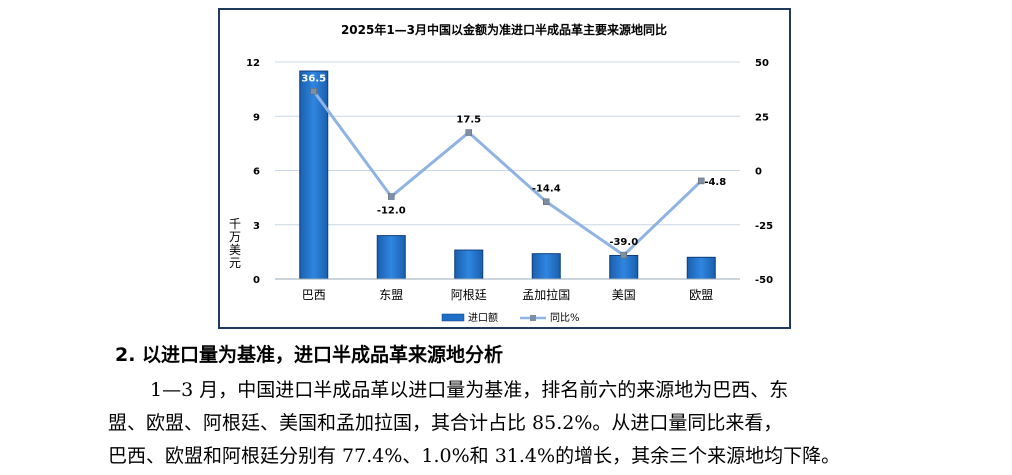  Describe the element at coordinates (391, 211) in the screenshot. I see `yoy-data-label: -12.0` at that location.